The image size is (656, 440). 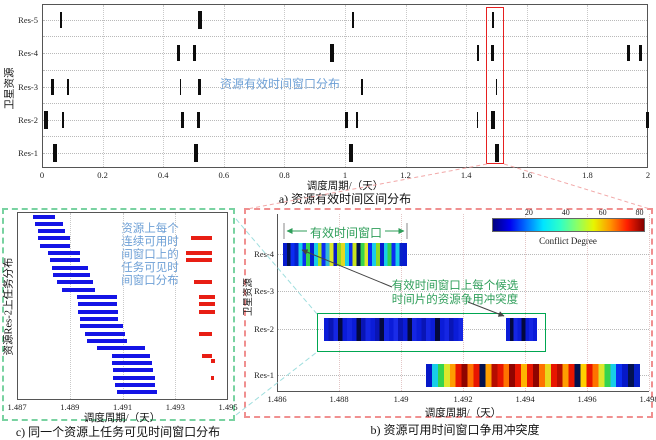 What do you see at coordinates (224, 175) in the screenshot?
I see `x-tick-label: 0.6` at bounding box center [224, 175].